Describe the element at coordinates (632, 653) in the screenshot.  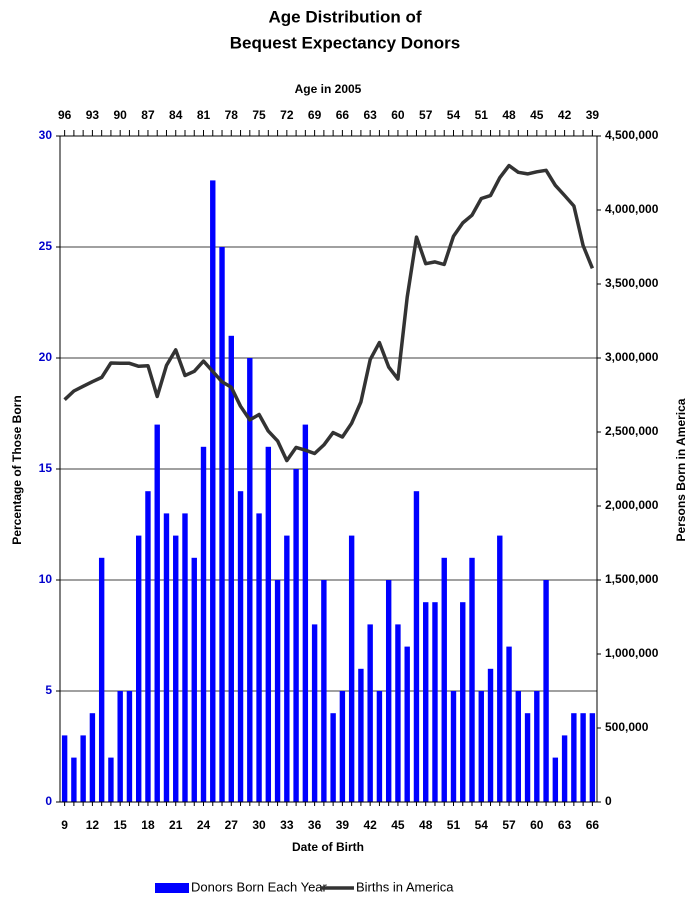
I see `y2-tick-label: 1,000,000` at that location.